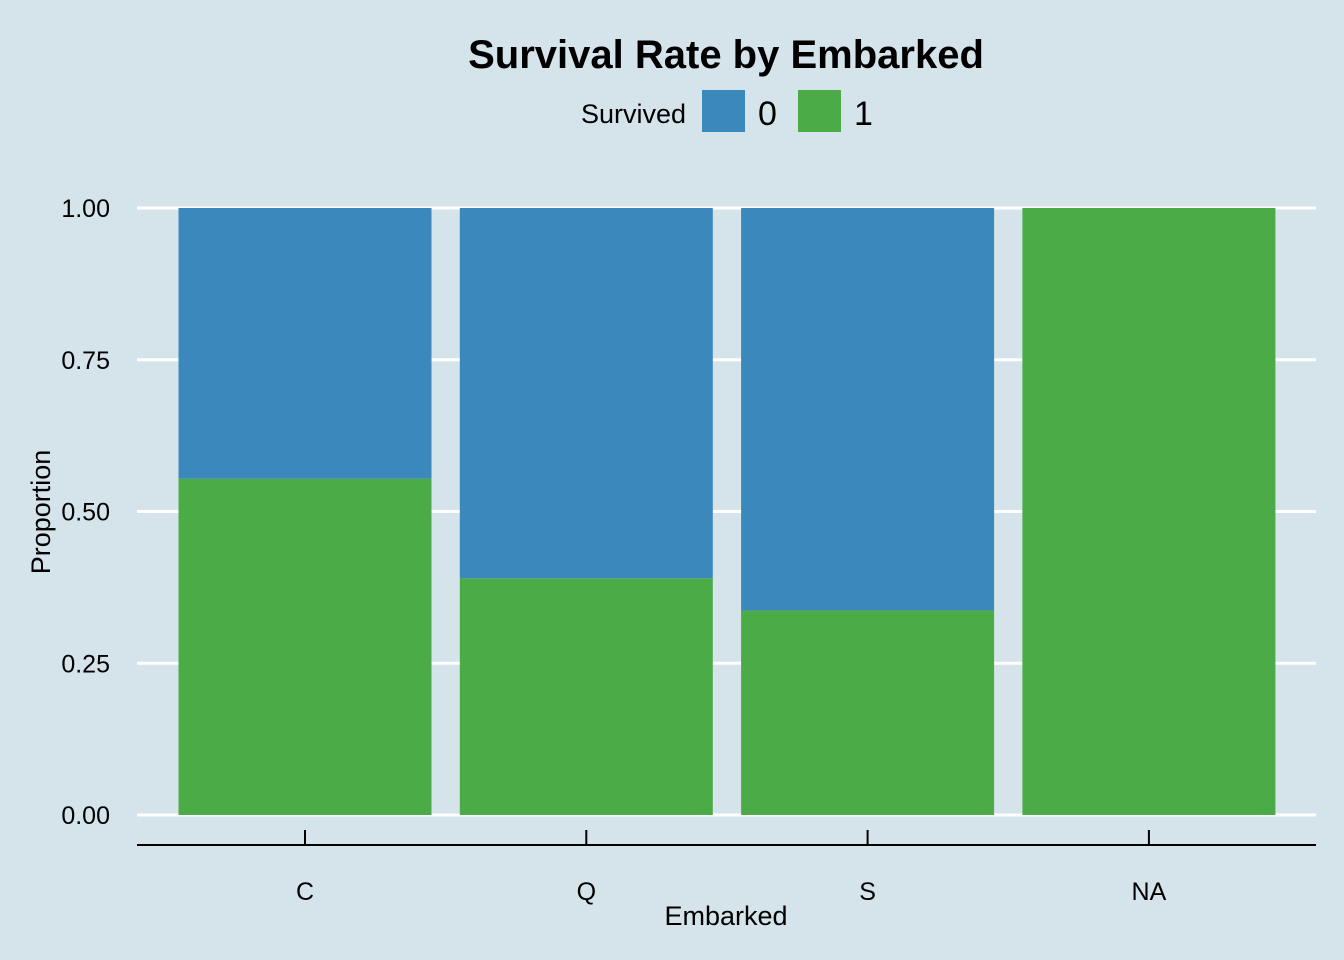 The image size is (1344, 960). Describe the element at coordinates (867, 892) in the screenshot. I see `x-tick-label: S` at that location.